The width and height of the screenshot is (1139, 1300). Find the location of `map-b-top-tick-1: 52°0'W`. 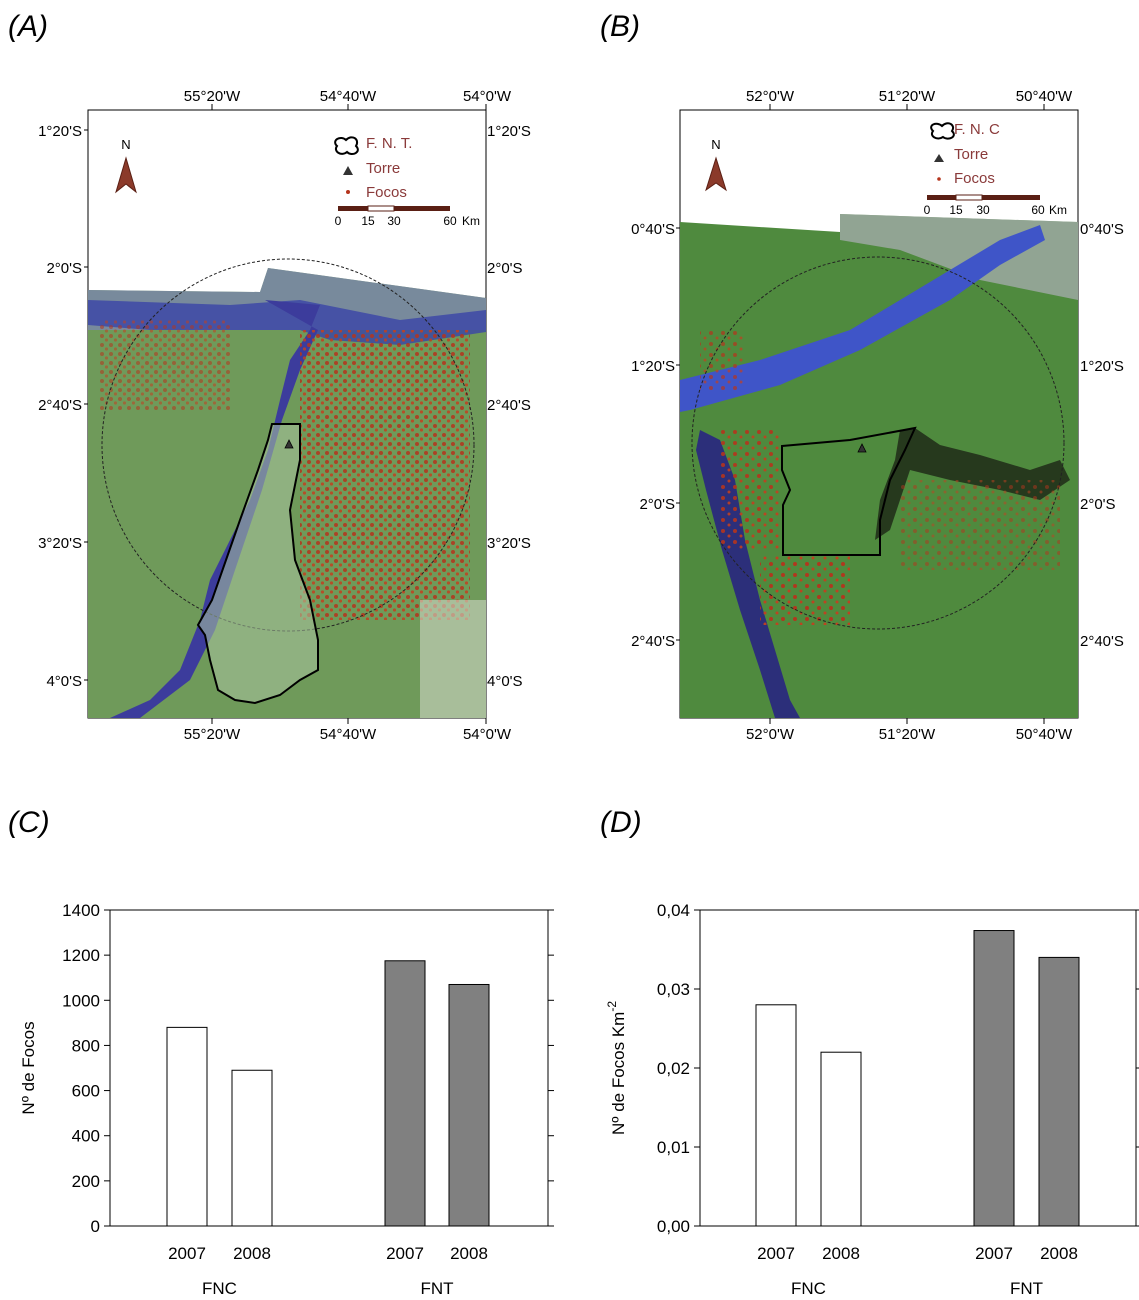

map-b-top-tick-1: 52°0'W is located at coordinates (770, 96).